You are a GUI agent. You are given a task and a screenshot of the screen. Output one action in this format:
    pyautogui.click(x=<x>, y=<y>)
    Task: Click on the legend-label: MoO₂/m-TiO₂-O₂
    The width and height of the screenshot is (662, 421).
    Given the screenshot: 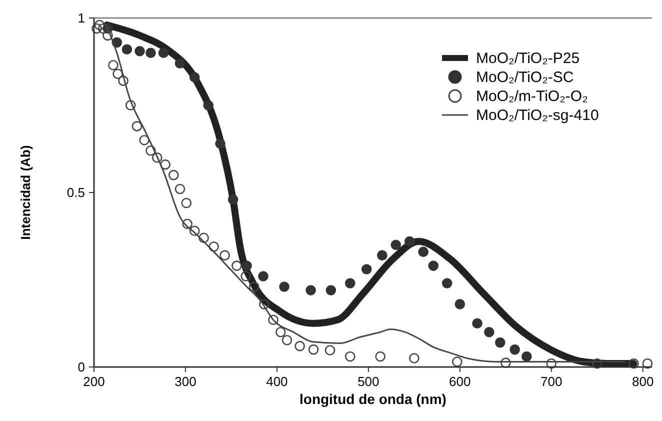 What is the action you would take?
    pyautogui.click(x=532, y=96)
    